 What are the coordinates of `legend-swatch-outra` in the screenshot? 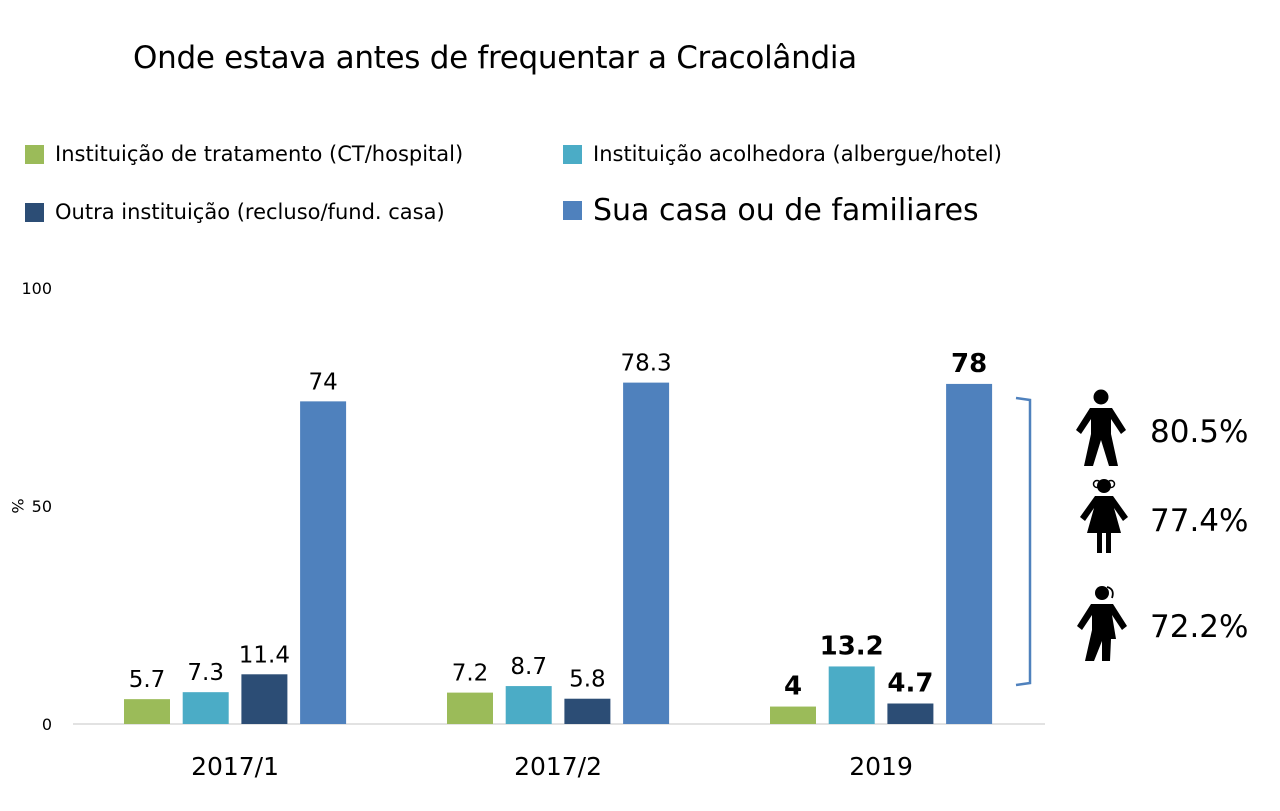 It's located at (34, 212).